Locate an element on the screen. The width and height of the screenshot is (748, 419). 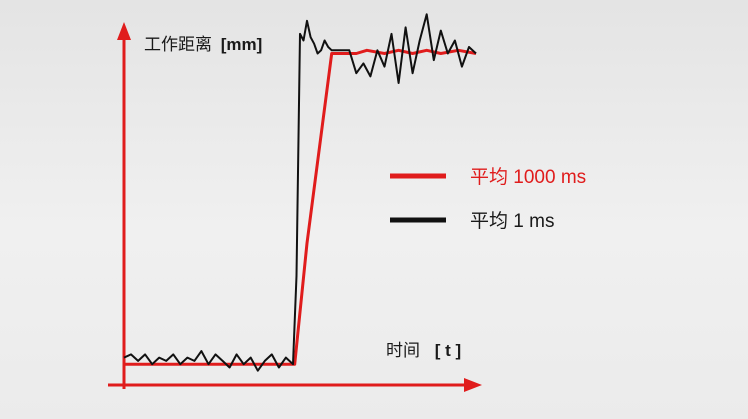
x-axis-unit: [ t ] is located at coordinates (448, 350).